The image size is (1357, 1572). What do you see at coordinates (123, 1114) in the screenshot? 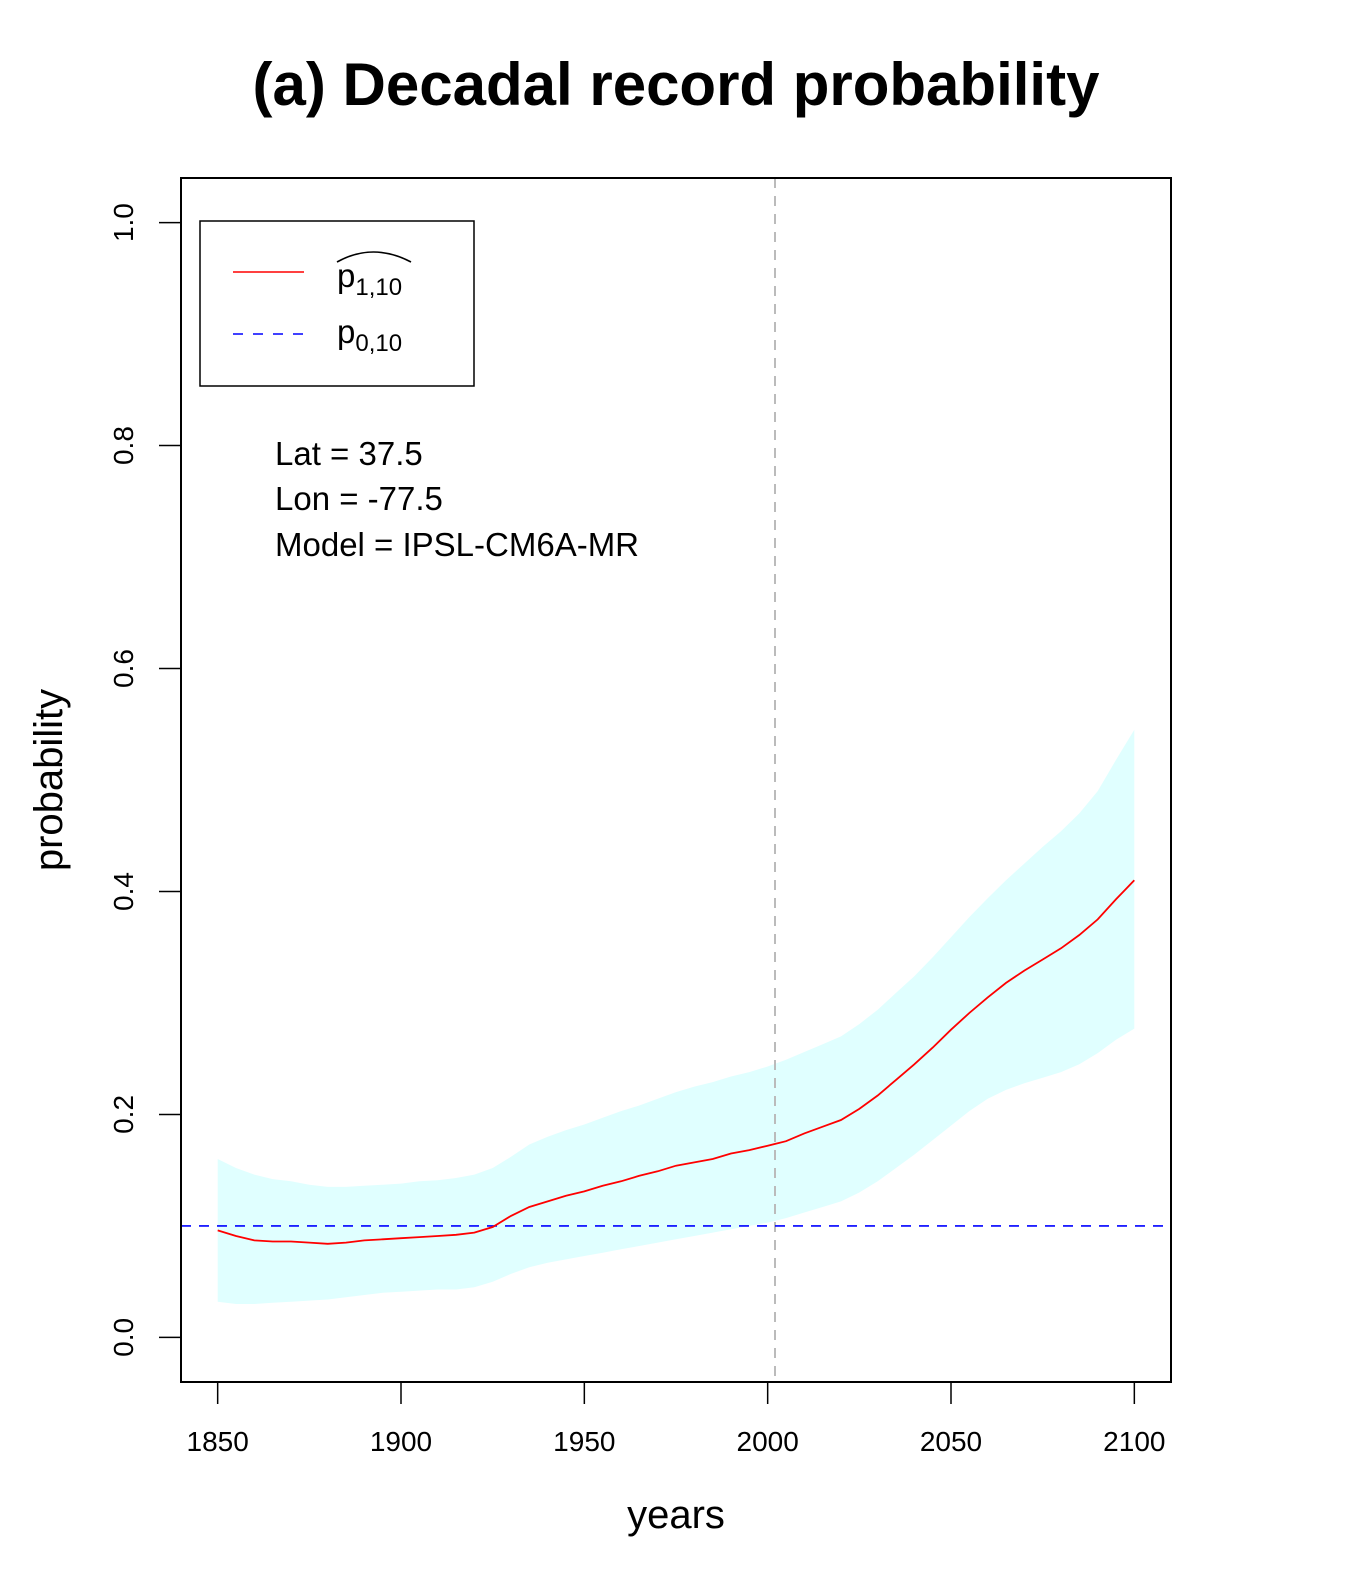
I see `y-tick-label: 0.2` at bounding box center [123, 1114].